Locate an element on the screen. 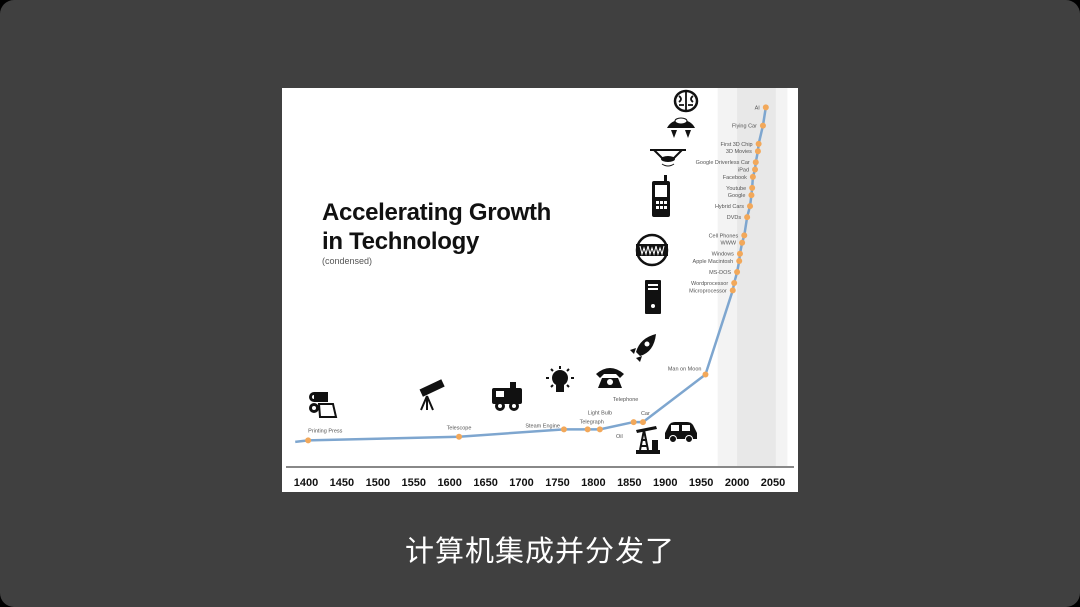 This screenshot has width=1080, height=607. x-tick-label: 2000 is located at coordinates (737, 483).